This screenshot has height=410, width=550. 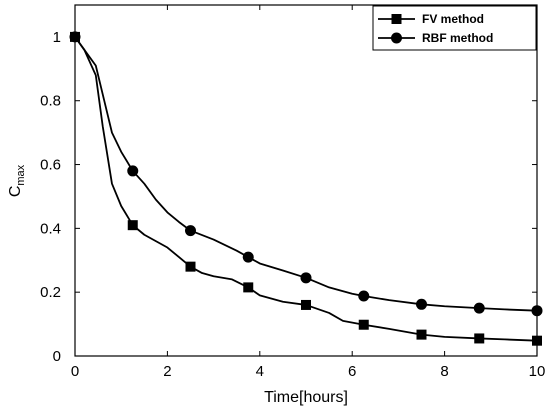 I want to click on y-tick-label: 0, so click(x=57, y=356).